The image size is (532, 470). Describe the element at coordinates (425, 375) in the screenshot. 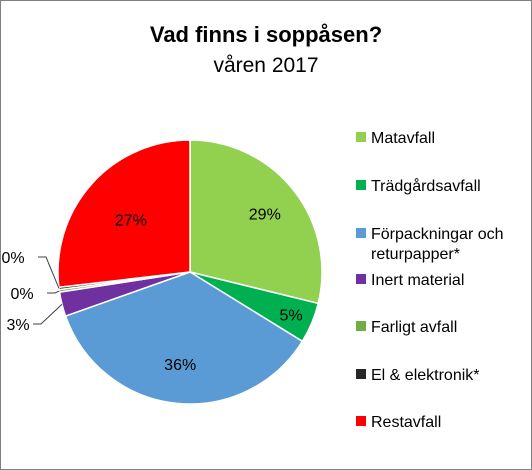

I see `legend-label-el-and-elektronik: El & elektronik*` at that location.